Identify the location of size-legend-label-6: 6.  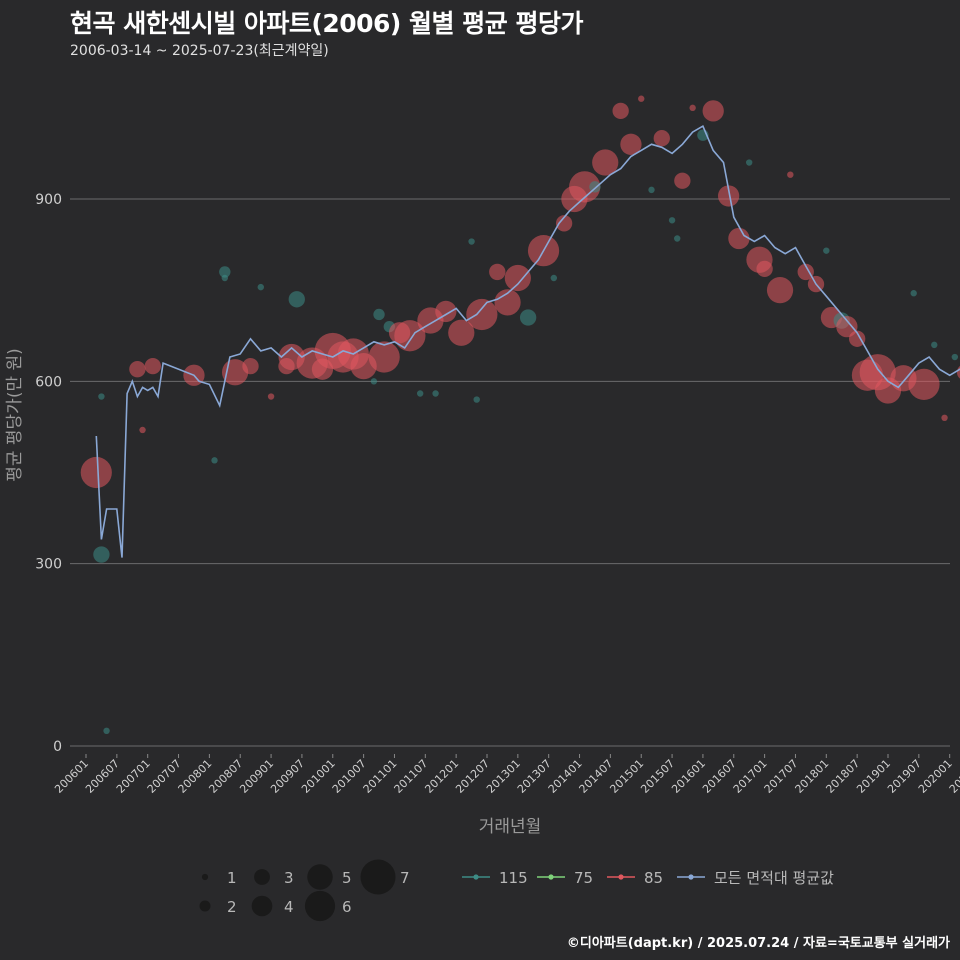
(347, 907).